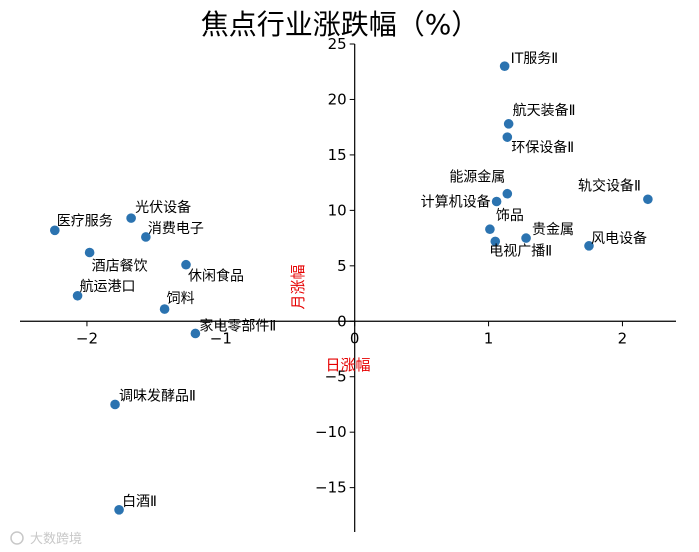 Image resolution: width=699 pixels, height=552 pixels. Describe the element at coordinates (157, 396) in the screenshot. I see `point-label: 调味发酵品Ⅱ` at that location.